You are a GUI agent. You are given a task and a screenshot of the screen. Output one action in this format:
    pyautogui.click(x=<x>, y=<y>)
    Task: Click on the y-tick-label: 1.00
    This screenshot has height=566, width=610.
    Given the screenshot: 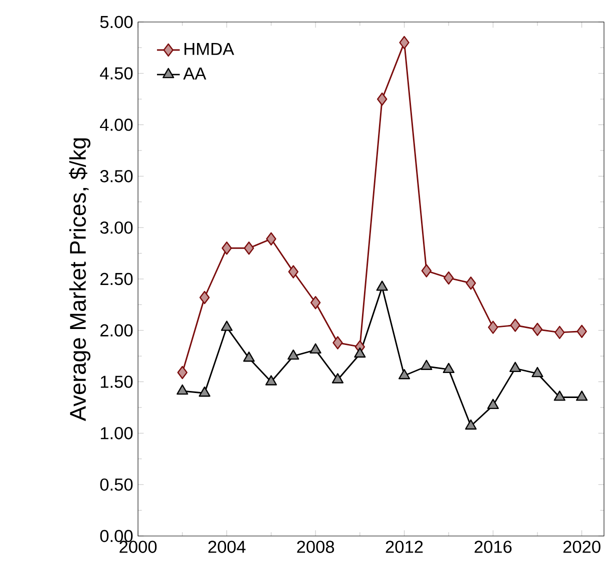 What is the action you would take?
    pyautogui.click(x=116, y=433)
    